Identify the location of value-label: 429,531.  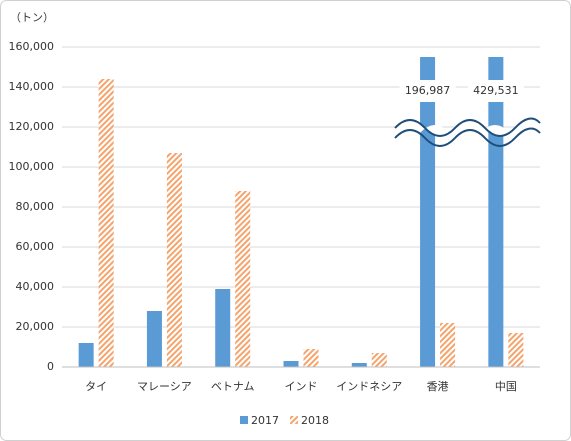
(496, 90).